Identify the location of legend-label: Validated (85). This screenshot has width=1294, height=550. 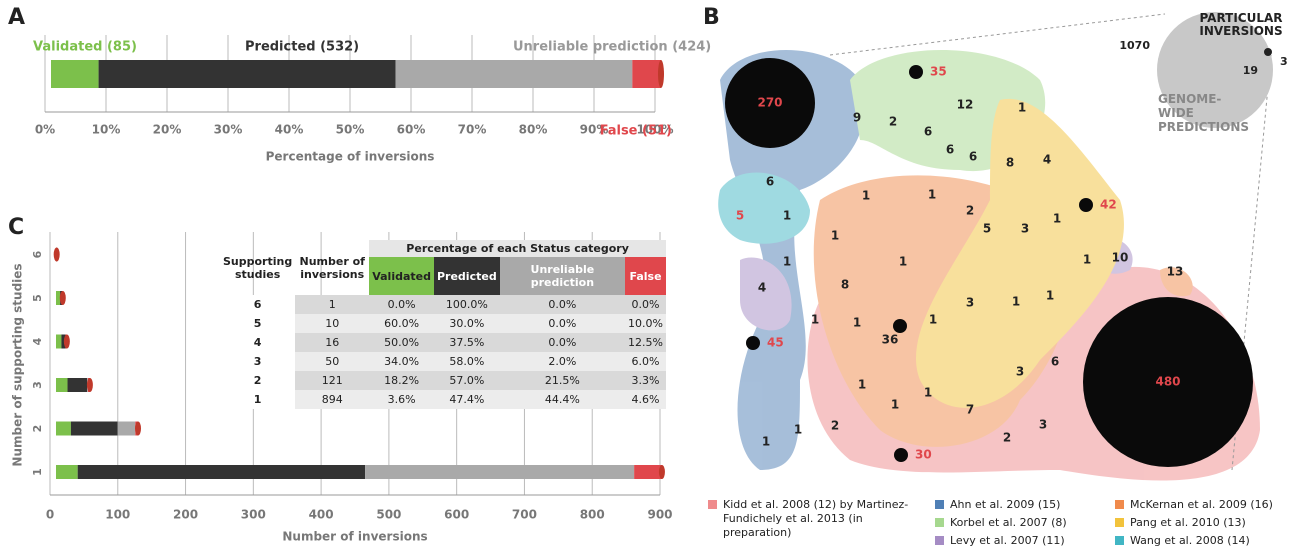
(85, 47).